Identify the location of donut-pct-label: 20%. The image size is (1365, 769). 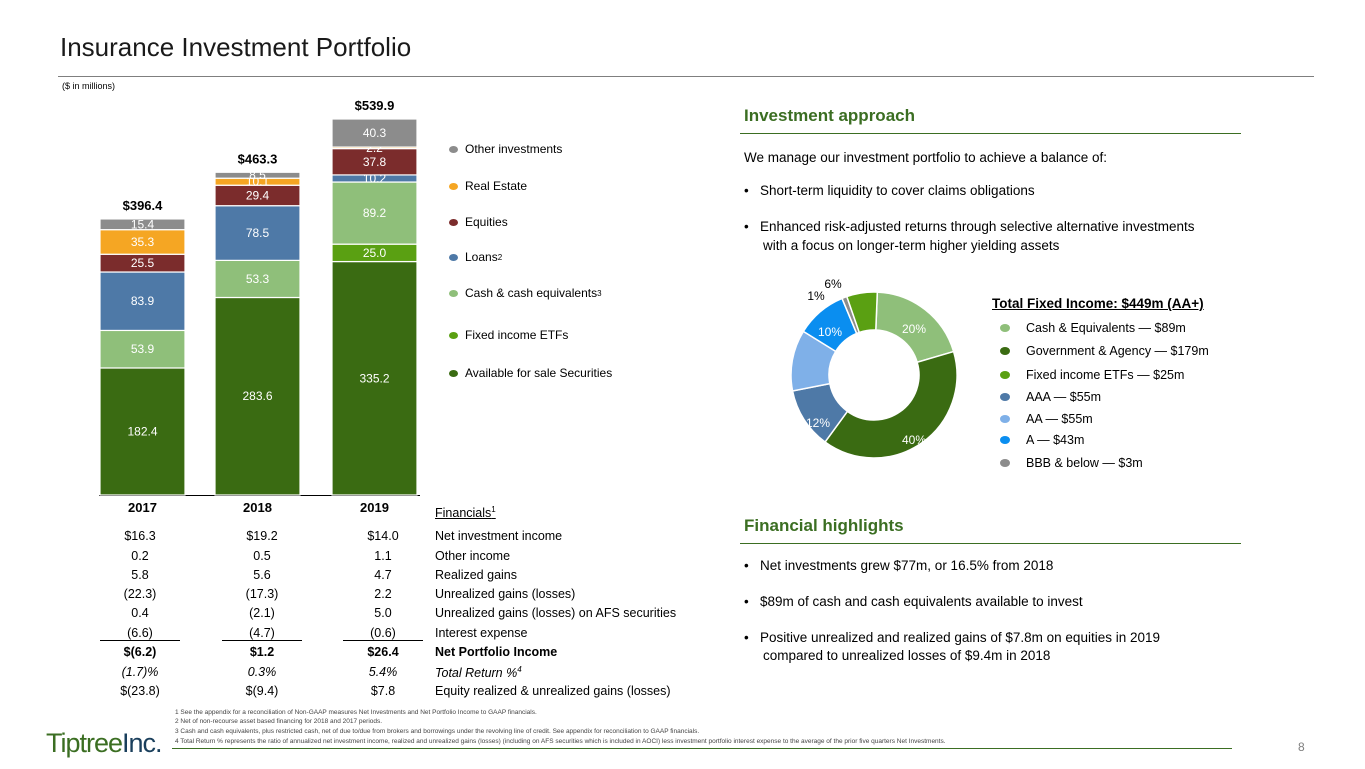
(914, 329).